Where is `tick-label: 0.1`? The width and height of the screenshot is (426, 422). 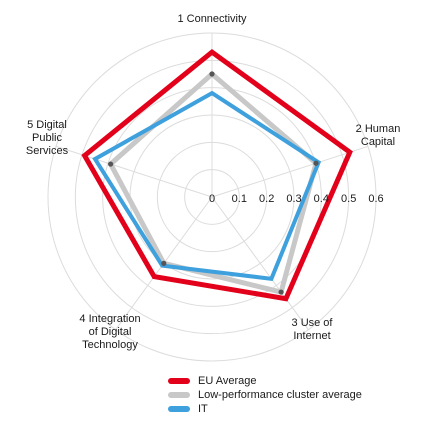 tick-label: 0.1 is located at coordinates (239, 199).